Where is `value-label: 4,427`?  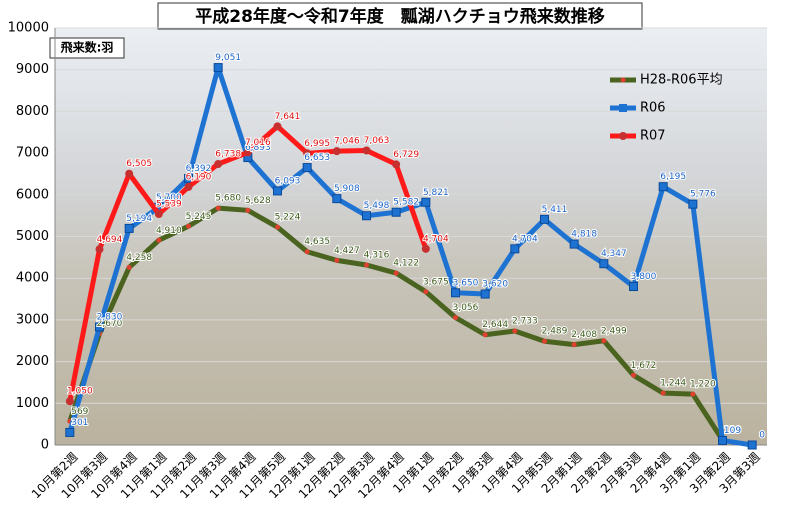 value-label: 4,427 is located at coordinates (347, 251).